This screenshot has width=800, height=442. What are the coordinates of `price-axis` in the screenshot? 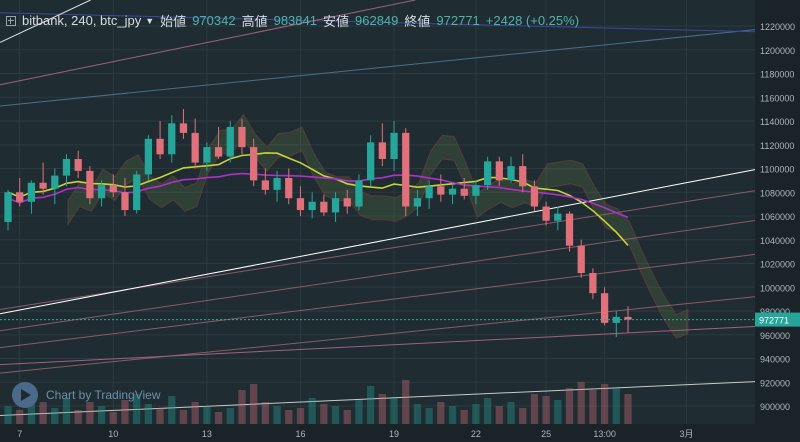 It's located at (777, 221).